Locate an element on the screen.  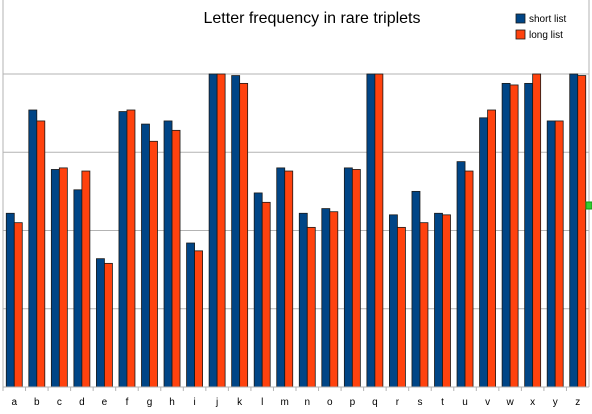
bar-long-list-o is located at coordinates (334, 299).